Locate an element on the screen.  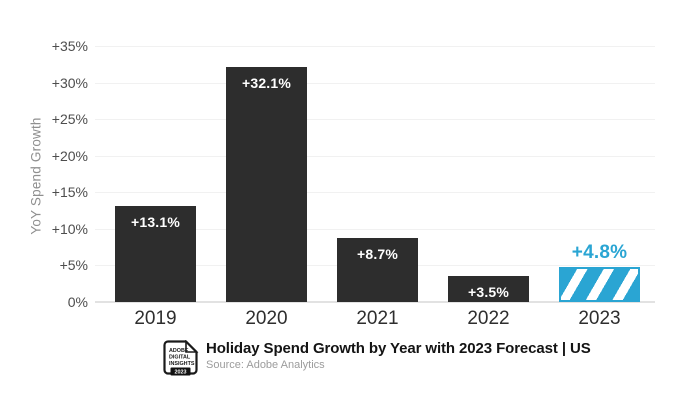
bar-2022 is located at coordinates (488, 289).